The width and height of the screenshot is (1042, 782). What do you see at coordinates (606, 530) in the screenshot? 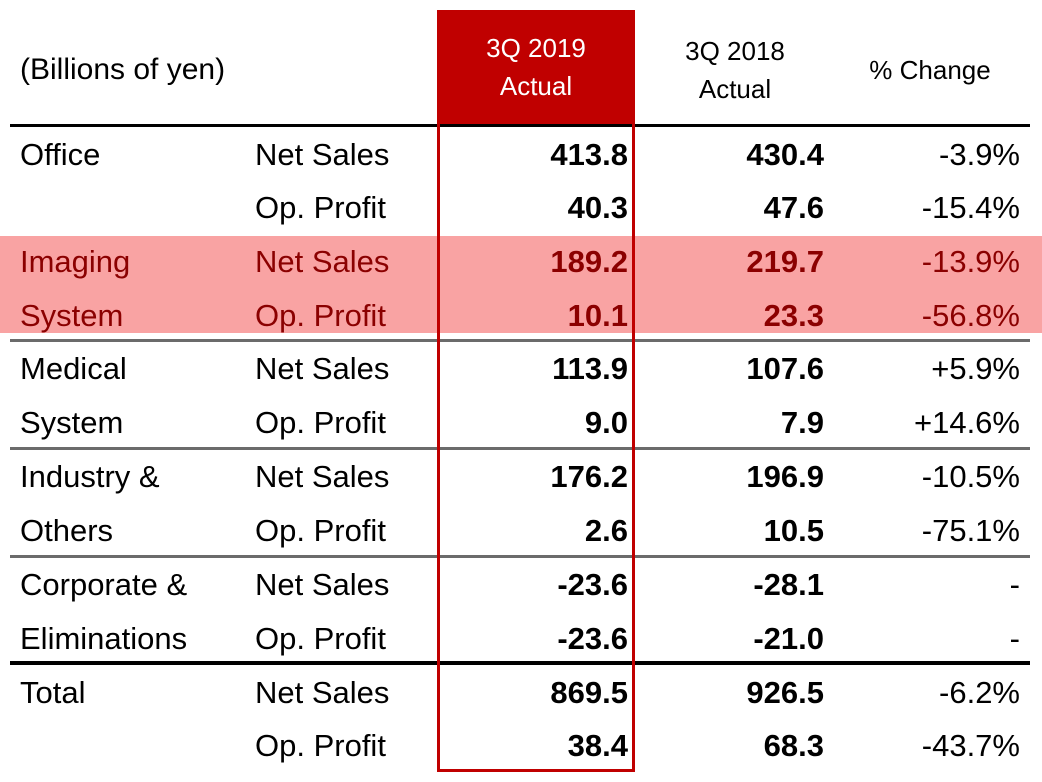
I see `value-3q-2019: 2.6` at bounding box center [606, 530].